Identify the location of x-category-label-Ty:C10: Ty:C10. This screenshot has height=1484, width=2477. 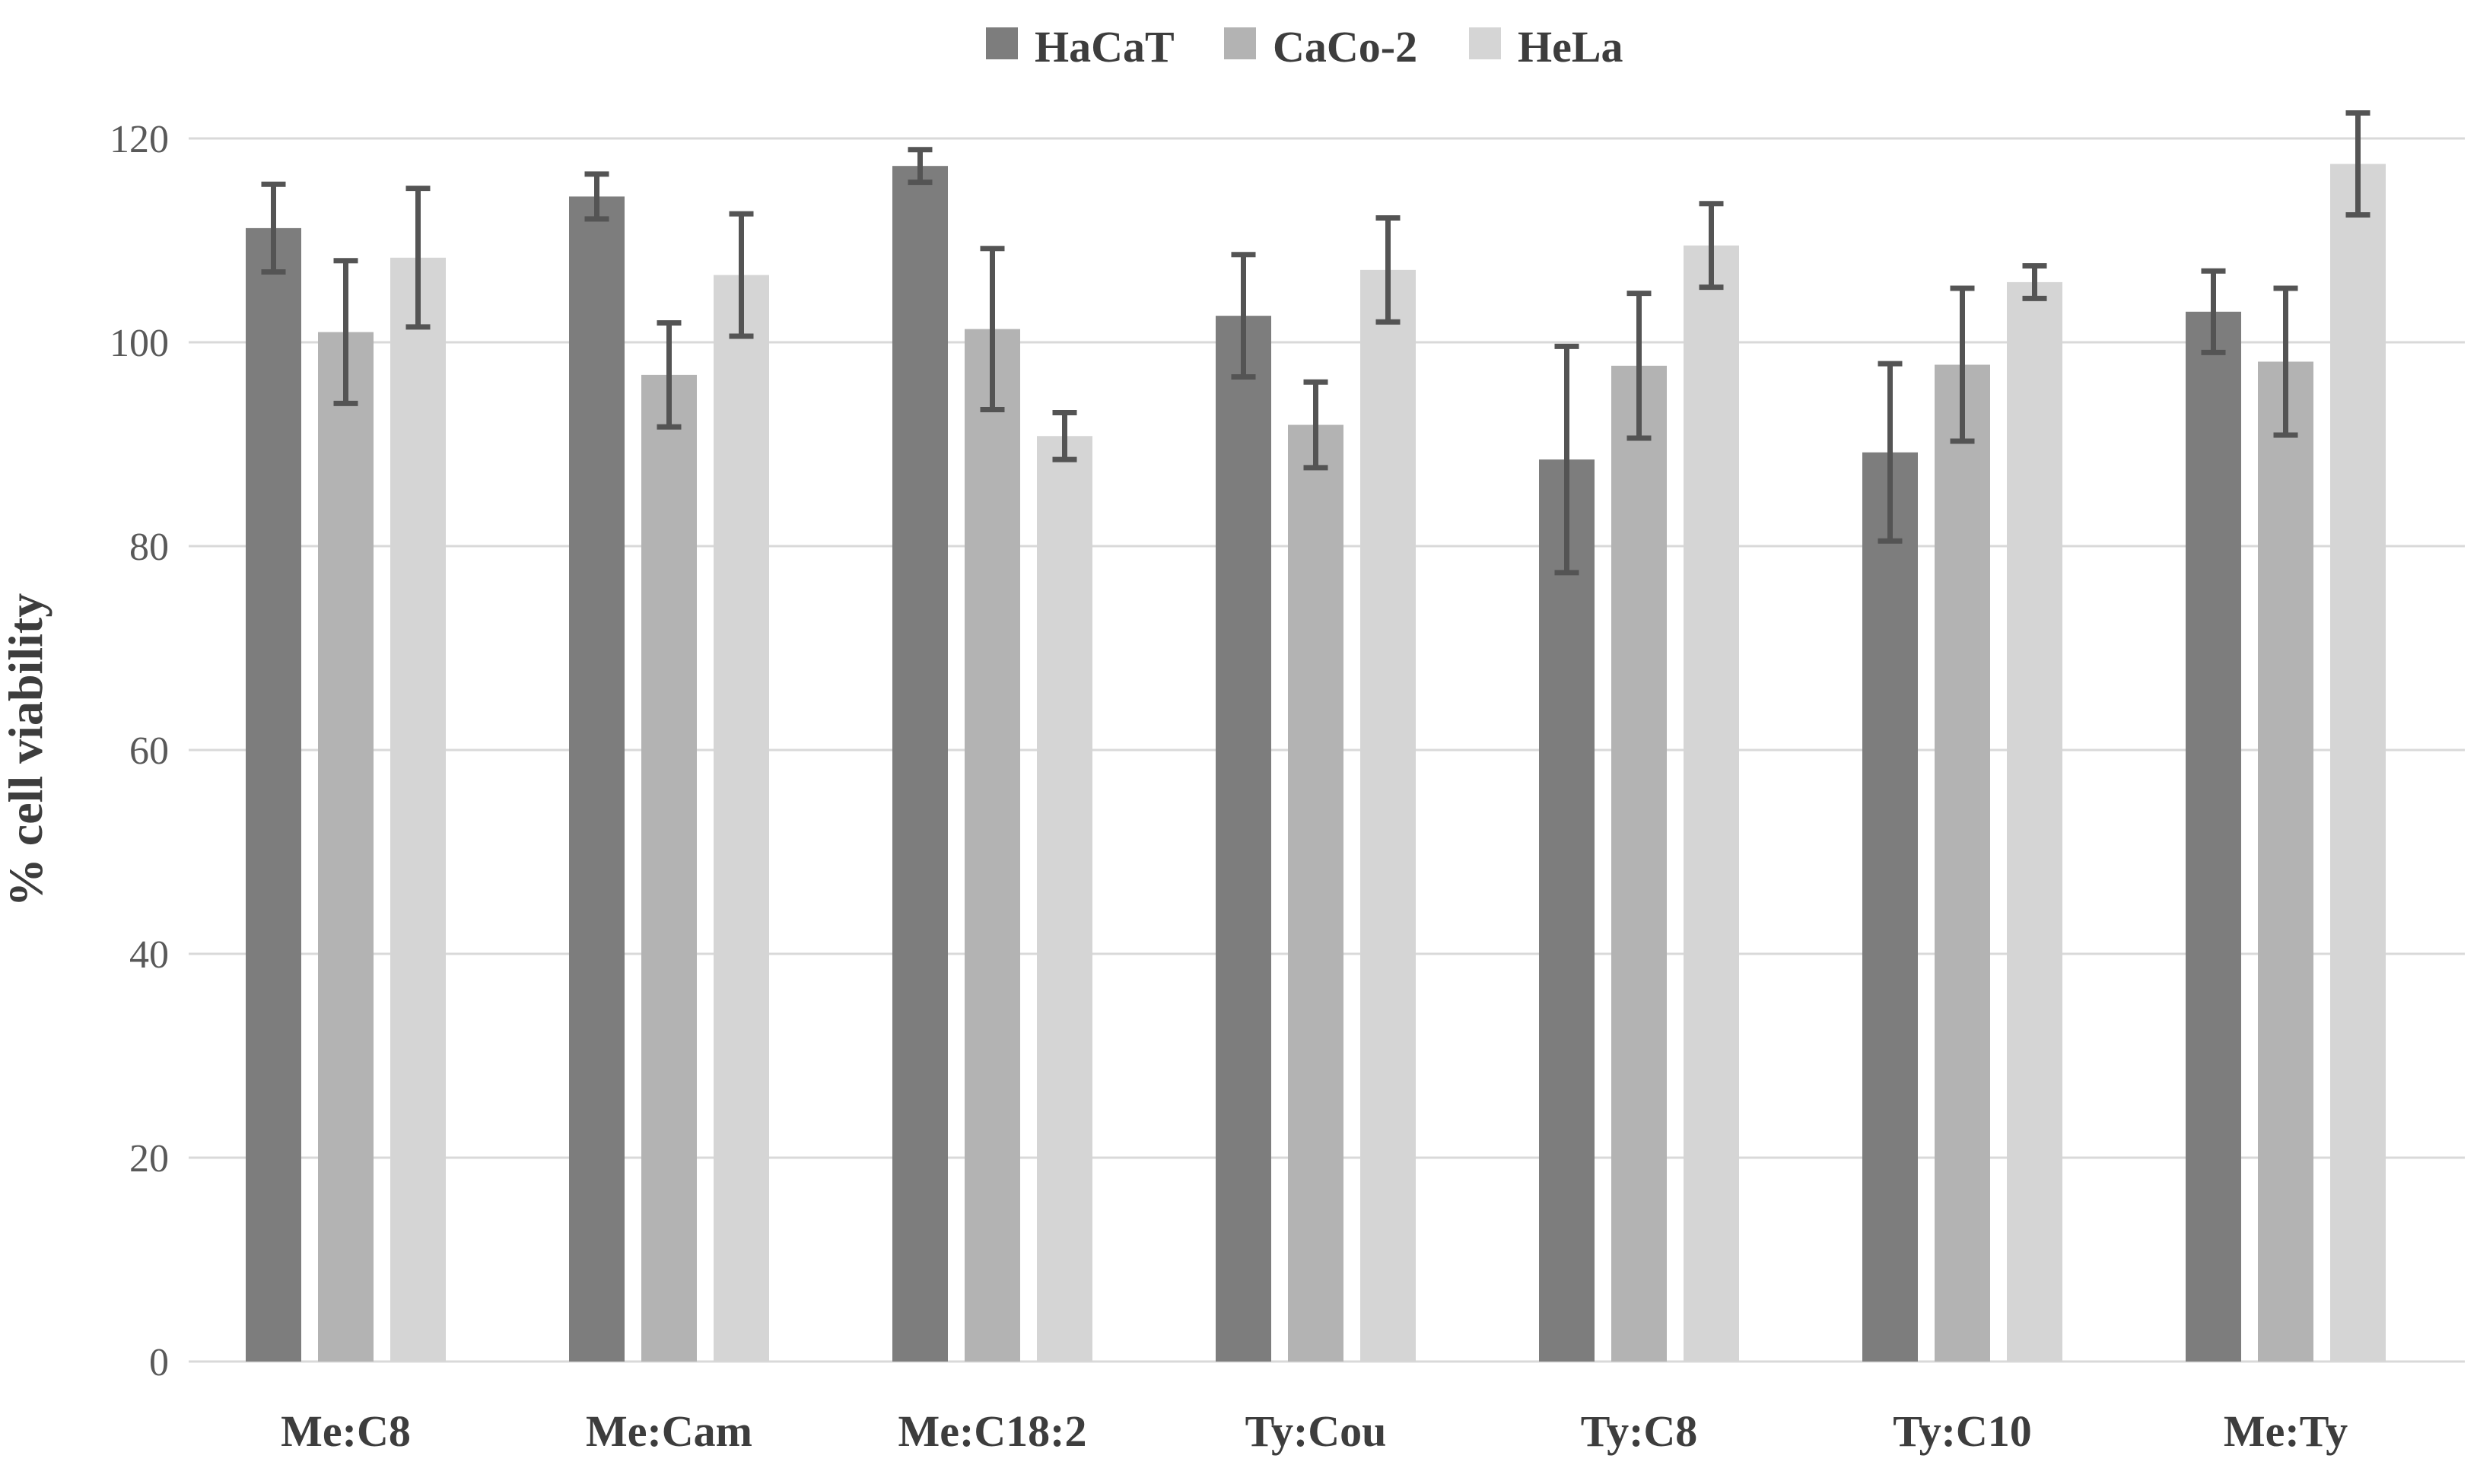
(1963, 1431).